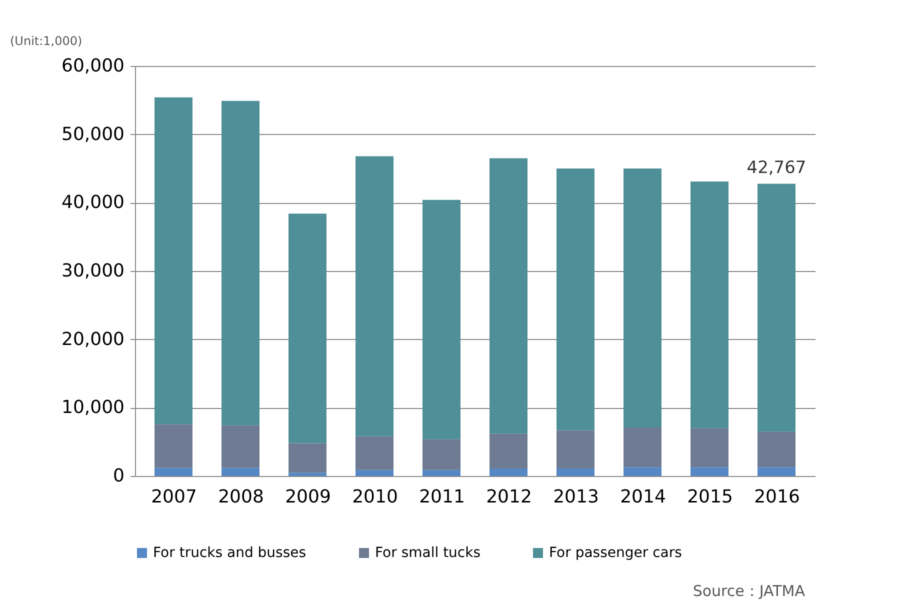 The image size is (924, 600). What do you see at coordinates (375, 497) in the screenshot?
I see `x-tick-label: 2010` at bounding box center [375, 497].